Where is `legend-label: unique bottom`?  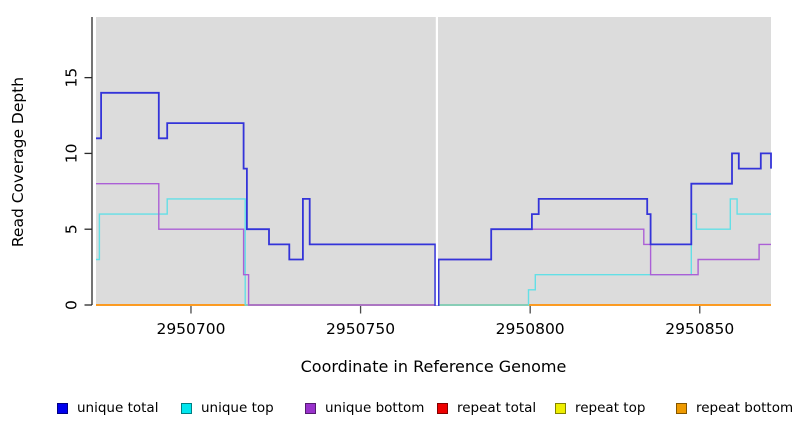
legend-label: unique bottom is located at coordinates (375, 408).